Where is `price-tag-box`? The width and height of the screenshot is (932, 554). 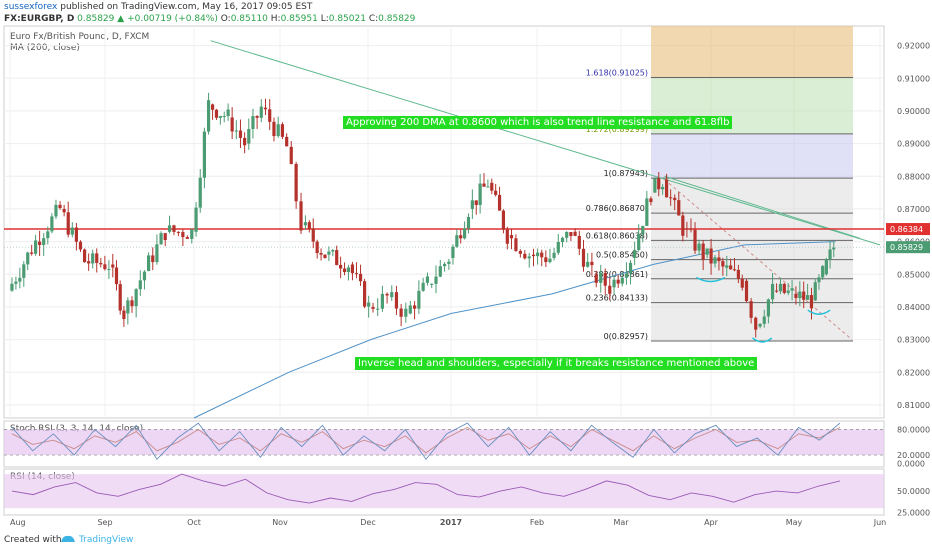 price-tag-box is located at coordinates (908, 247).